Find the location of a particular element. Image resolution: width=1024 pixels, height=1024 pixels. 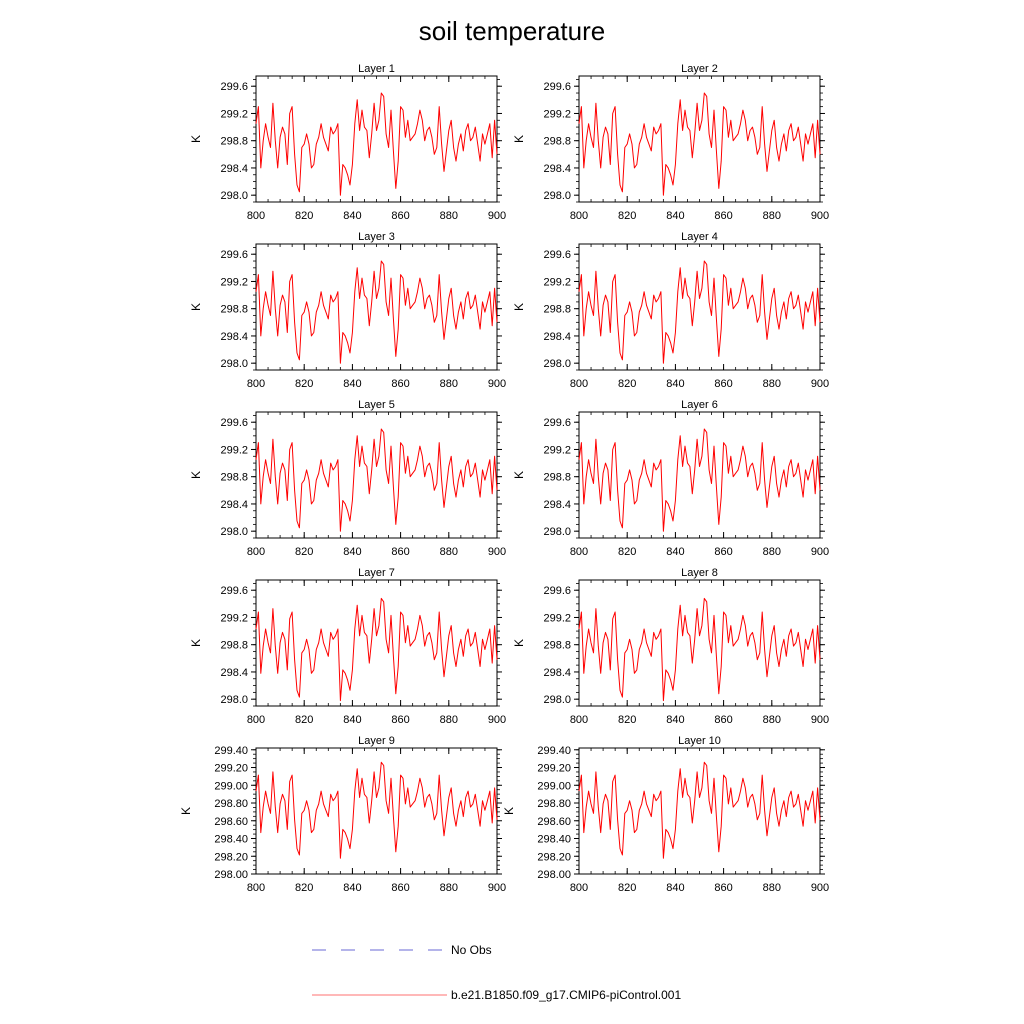

y-tick-label: 299.00 is located at coordinates (231, 786).